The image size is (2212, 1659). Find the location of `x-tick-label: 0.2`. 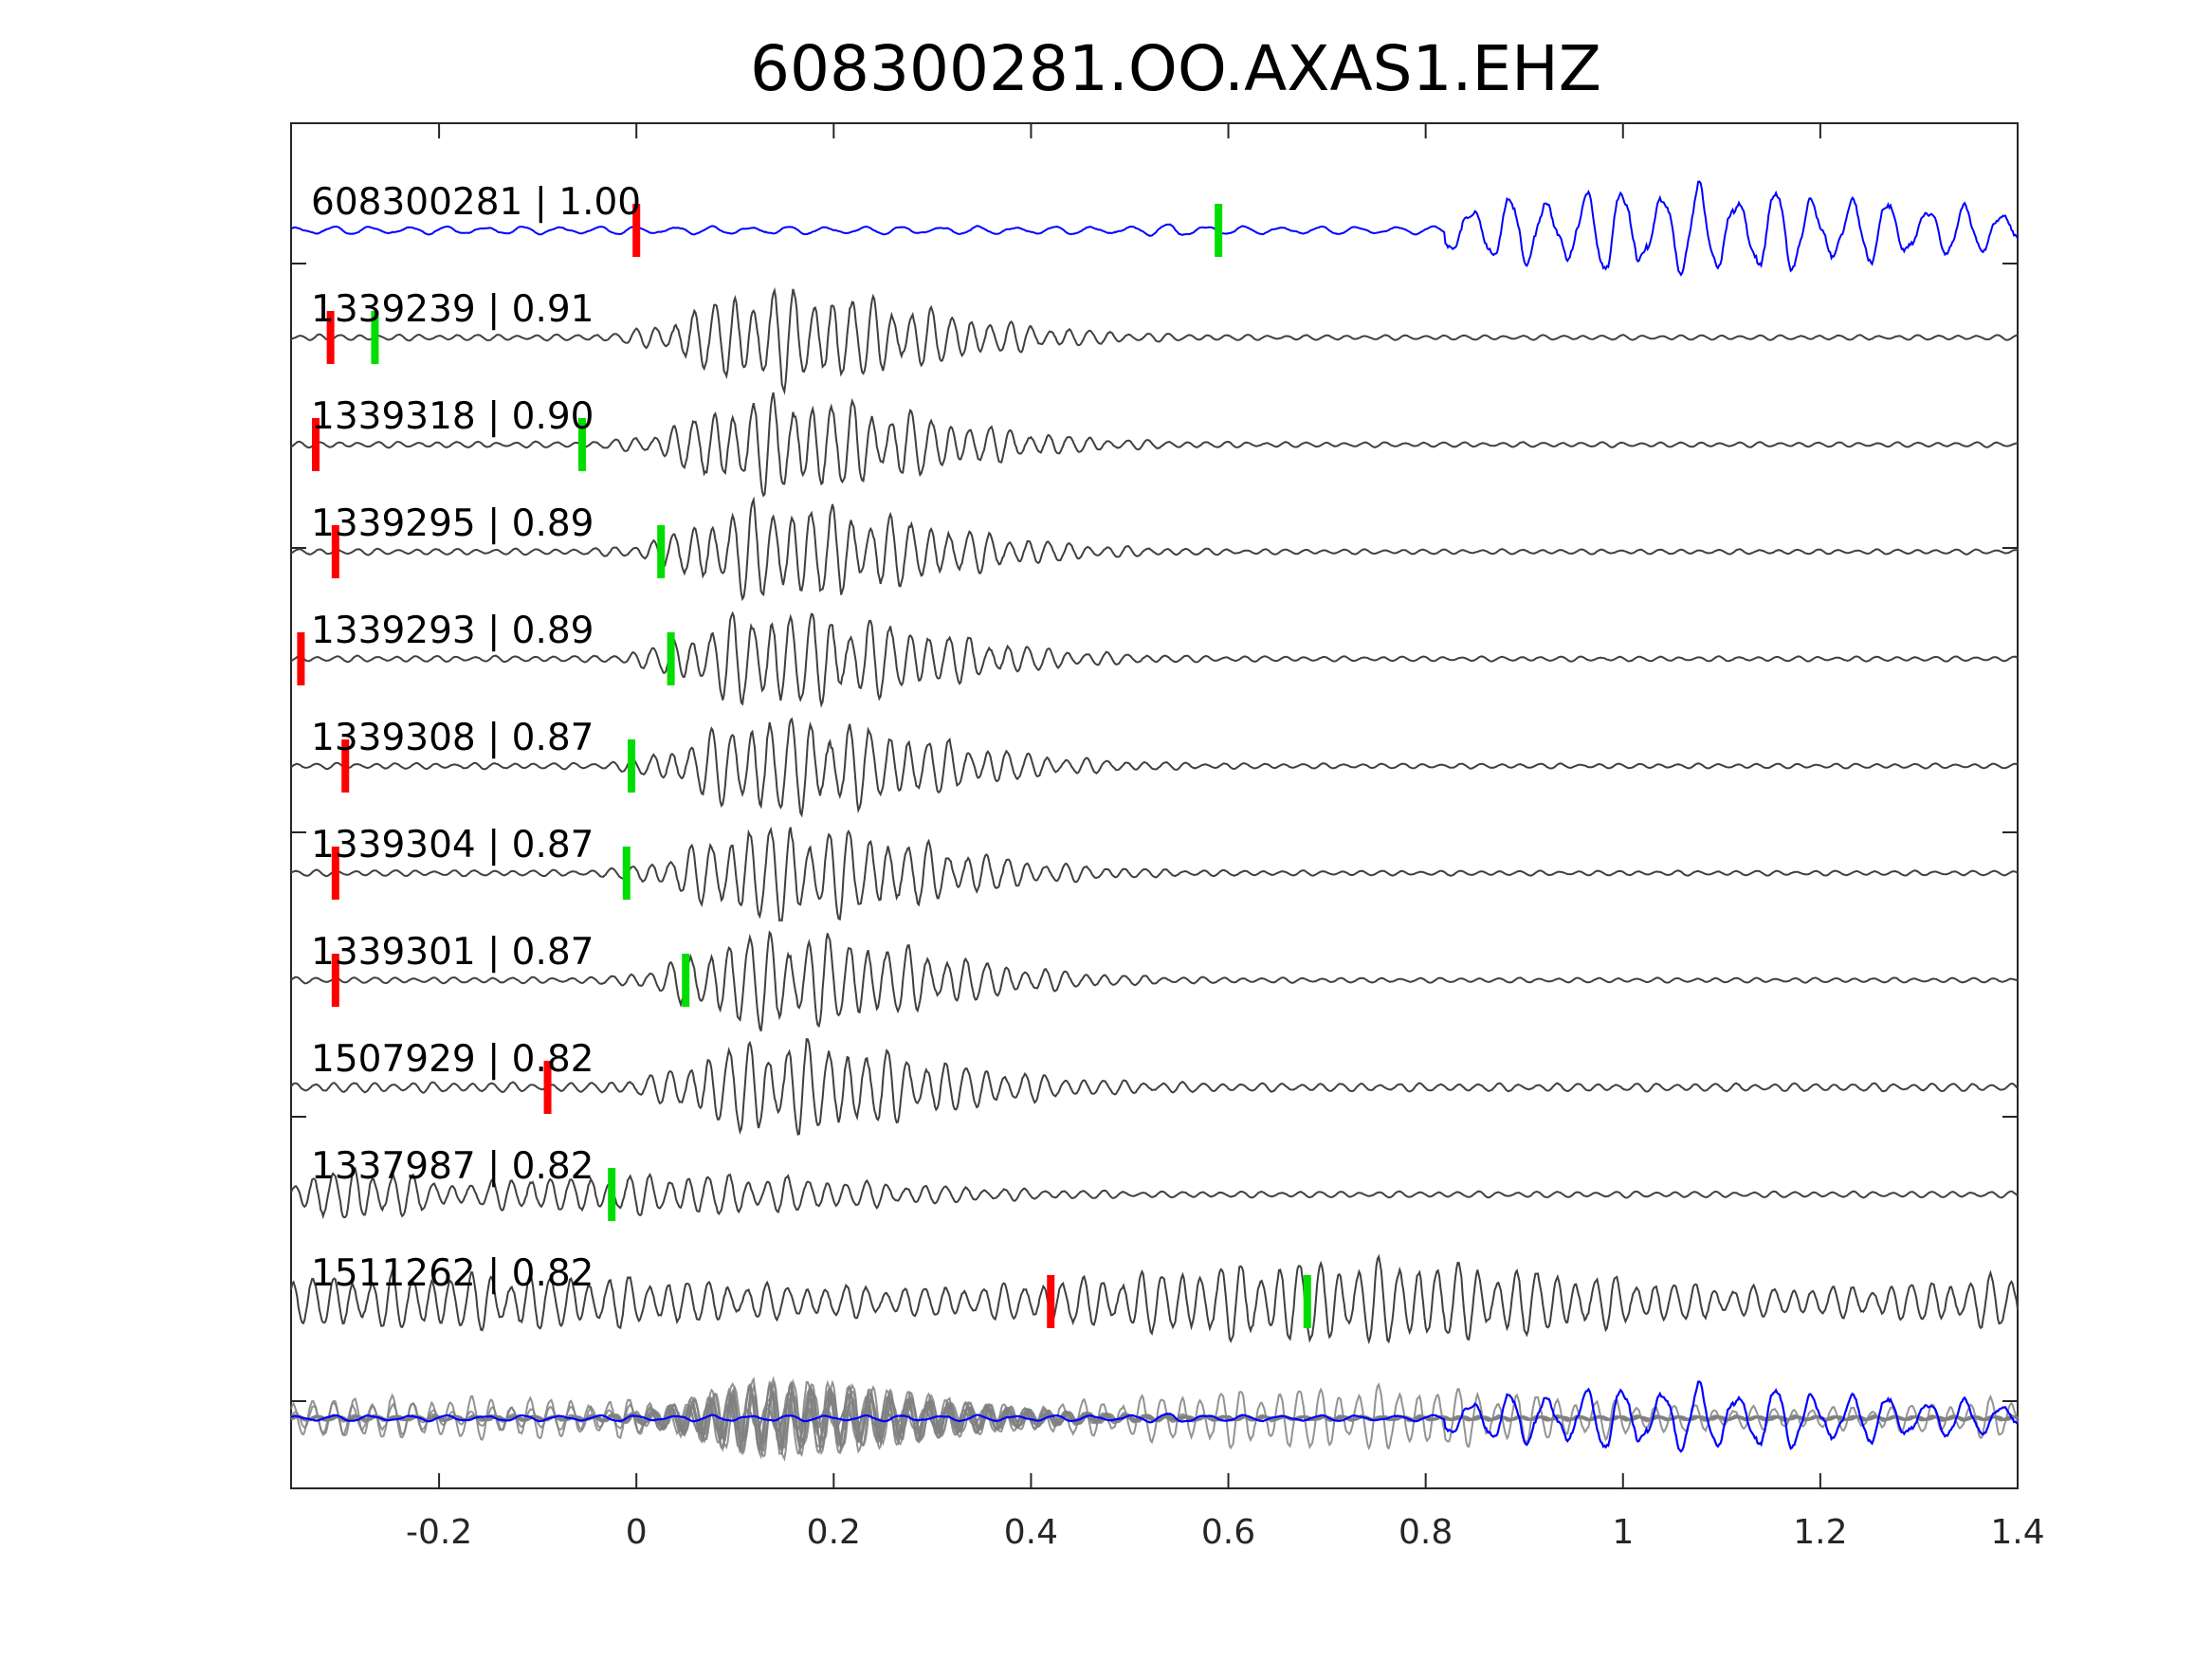

x-tick-label: 0.2 is located at coordinates (834, 1532).